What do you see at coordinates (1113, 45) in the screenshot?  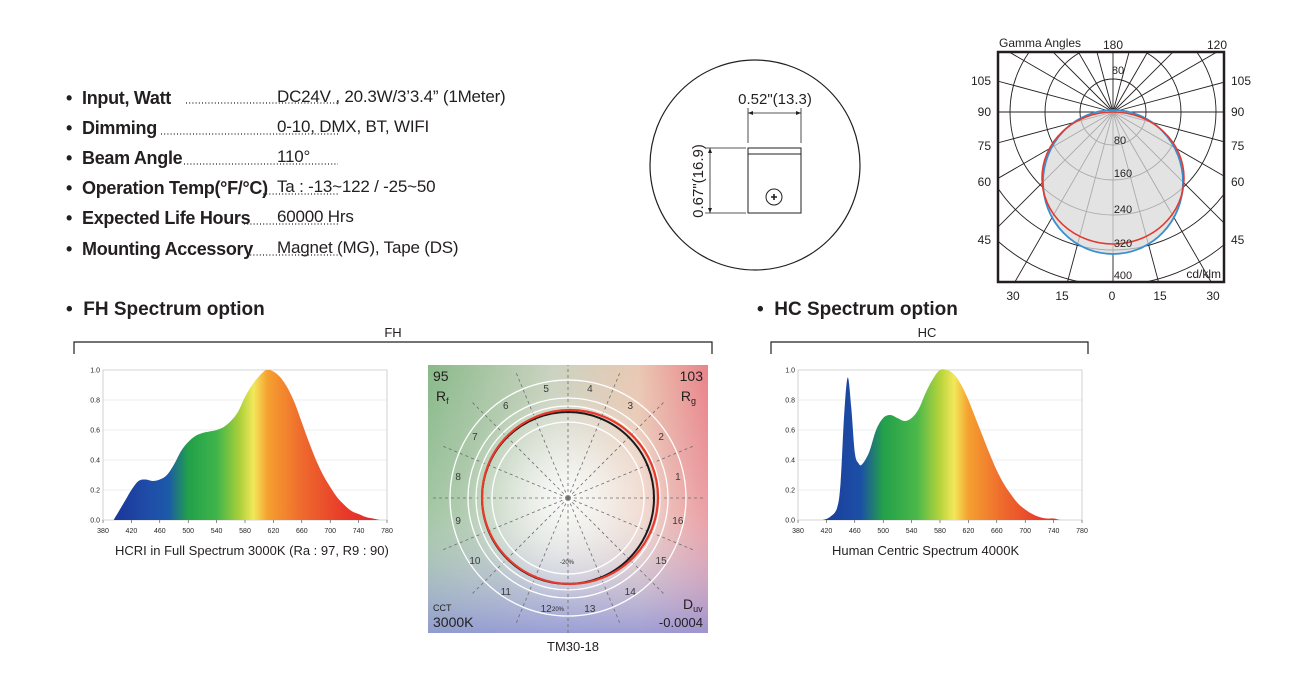 I see `polar-top-label: 180` at bounding box center [1113, 45].